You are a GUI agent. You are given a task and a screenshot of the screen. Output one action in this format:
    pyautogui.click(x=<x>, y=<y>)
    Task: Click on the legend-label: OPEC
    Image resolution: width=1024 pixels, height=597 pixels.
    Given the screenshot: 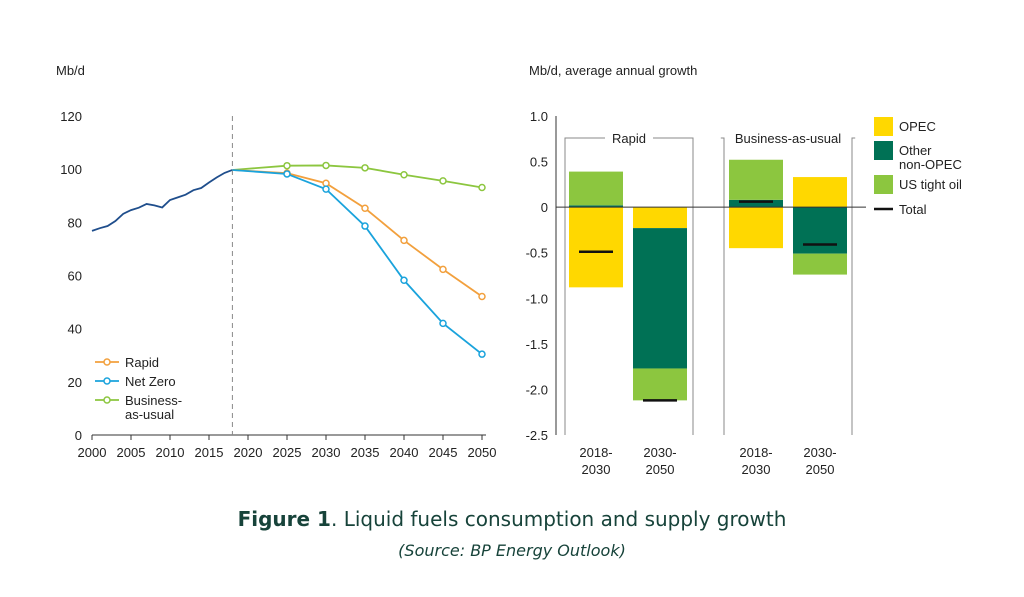 What is the action you would take?
    pyautogui.click(x=917, y=126)
    